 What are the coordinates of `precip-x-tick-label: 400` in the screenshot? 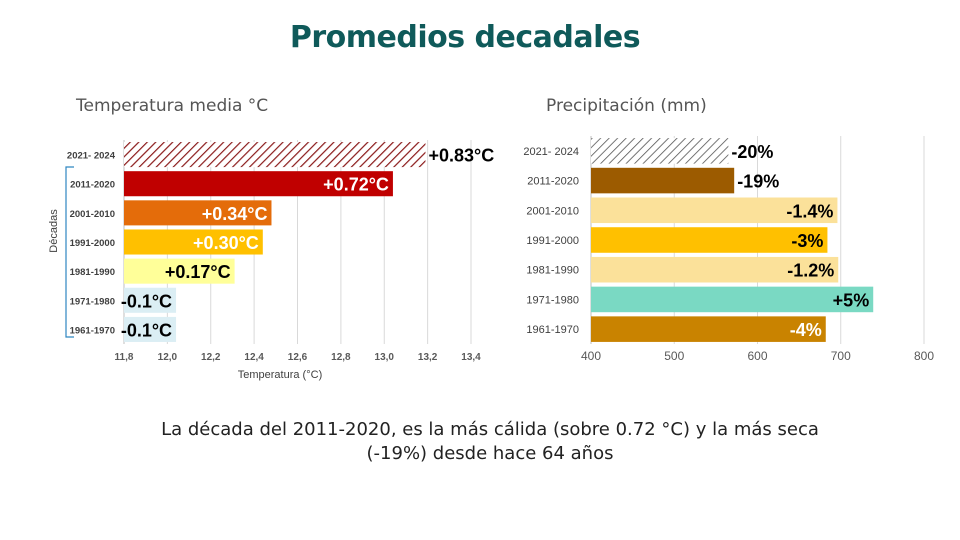 It's located at (591, 356).